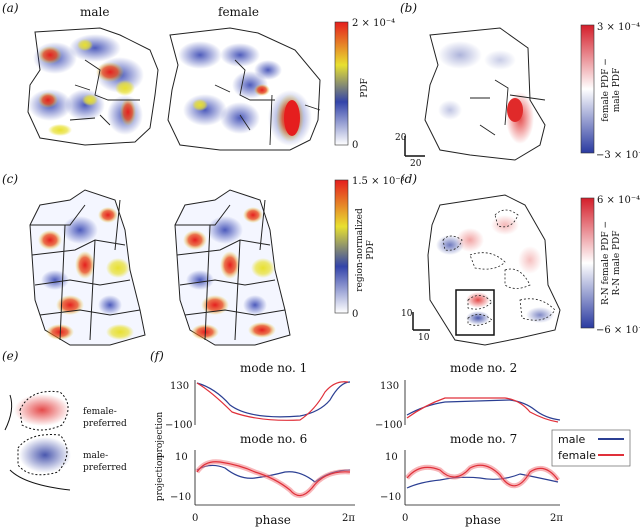 The width and height of the screenshot is (640, 529). I want to click on colorbar-b-ylabel-2: male PDF, so click(617, 90).